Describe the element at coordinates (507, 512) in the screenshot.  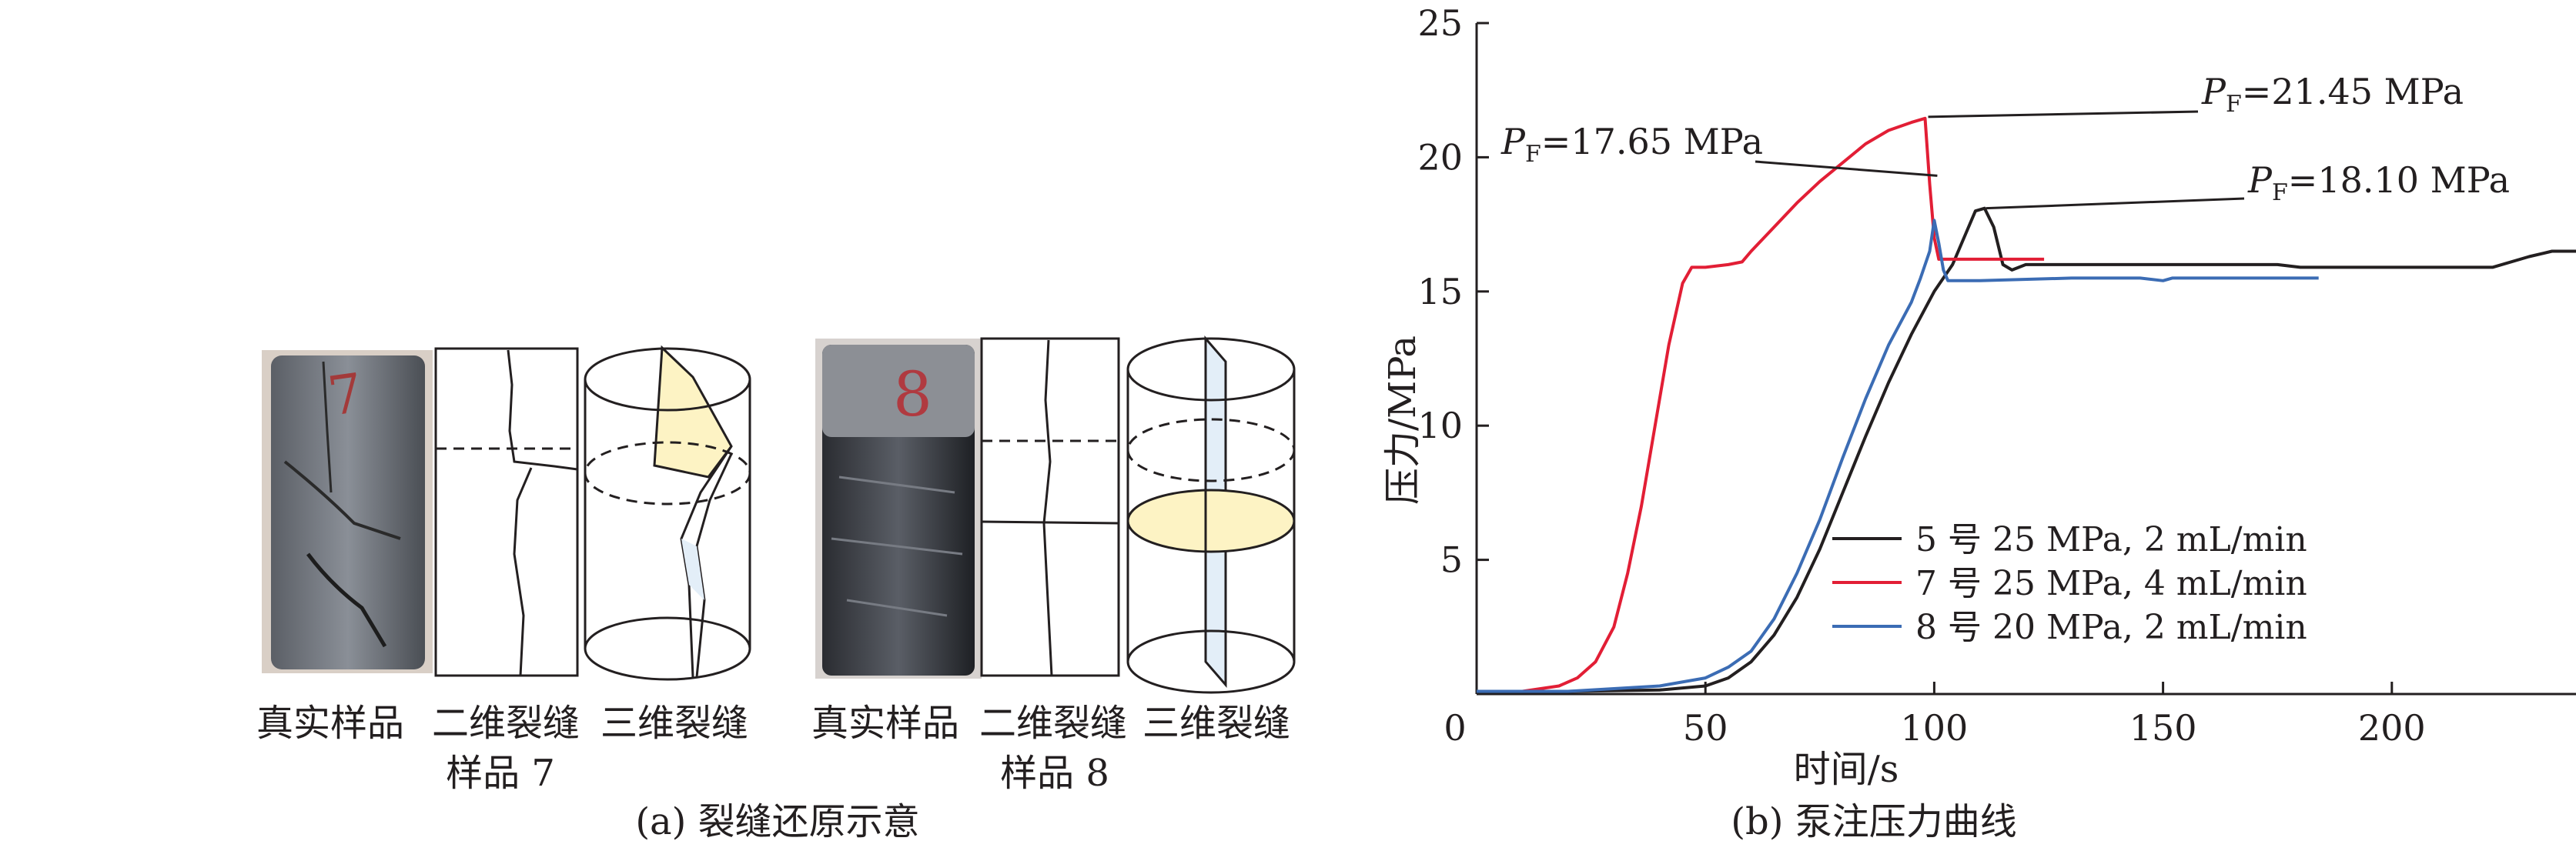
I see `sample-7-2d-fracture` at that location.